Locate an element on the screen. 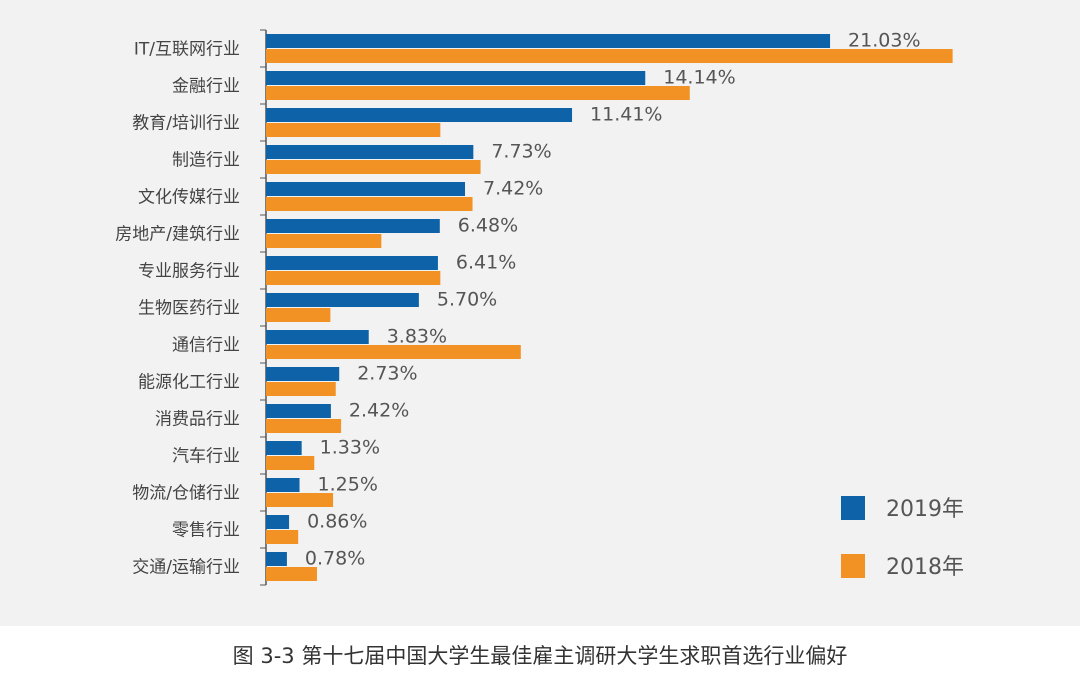  figure-caption: 图 3-3 第十七届中国大学生最佳雇主调研大学生求职首选行业偏好 is located at coordinates (540, 656).